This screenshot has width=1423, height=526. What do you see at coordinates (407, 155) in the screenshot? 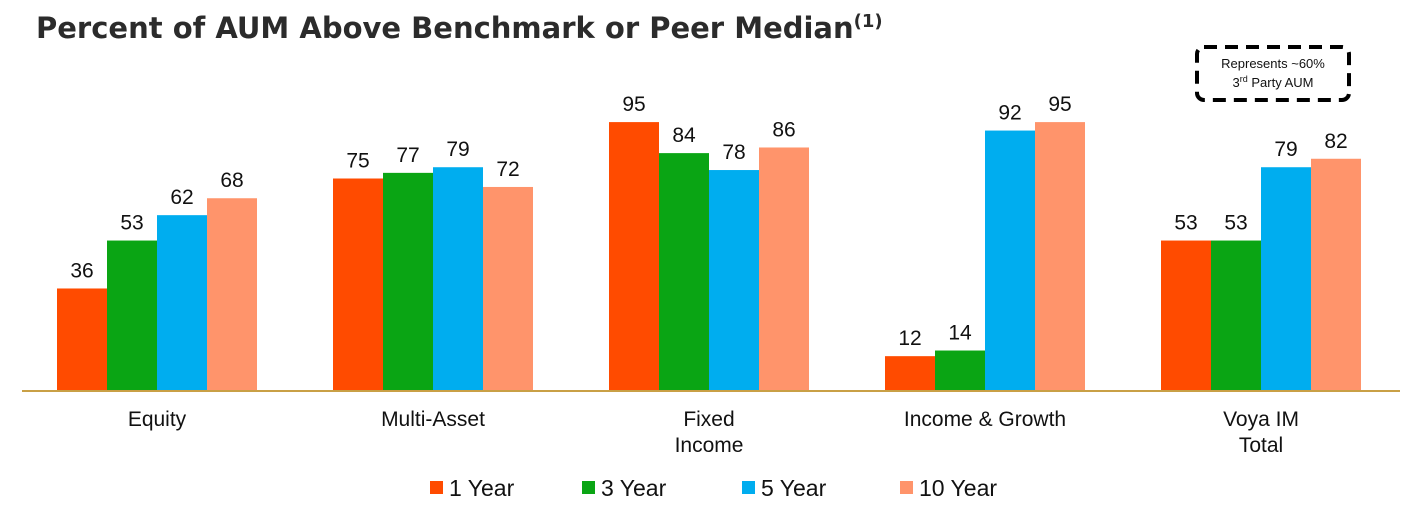
I see `value-label: 77` at bounding box center [407, 155].